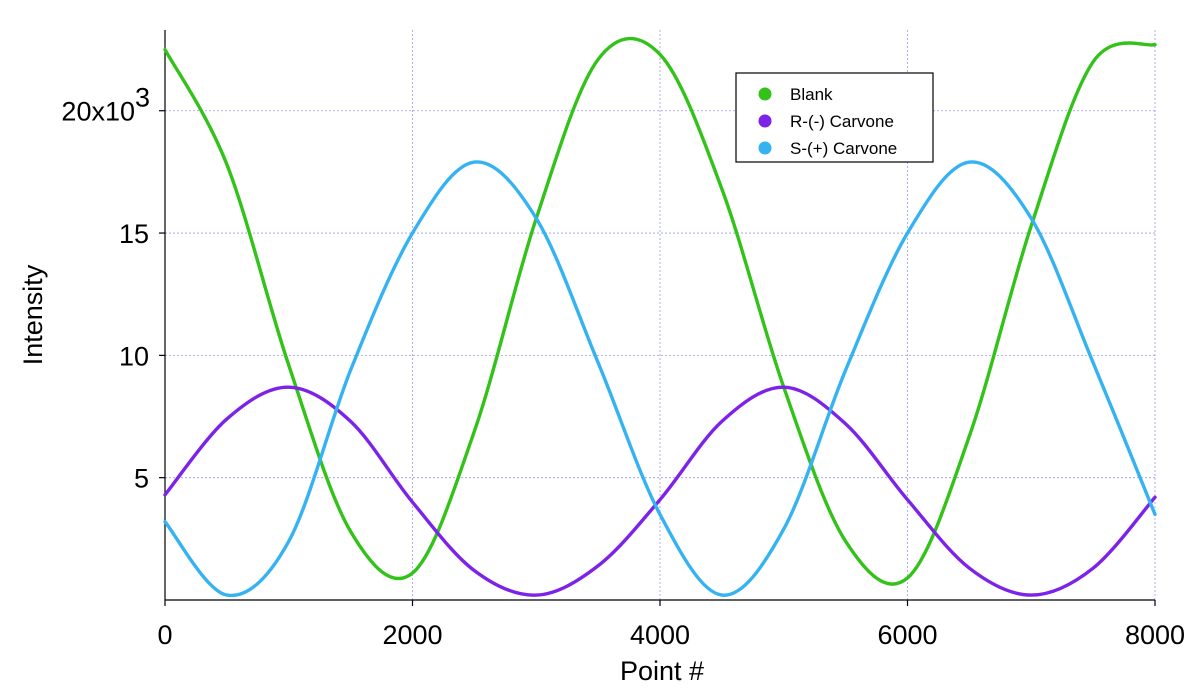 This screenshot has width=1200, height=690. I want to click on legend-label: Blank, so click(811, 94).